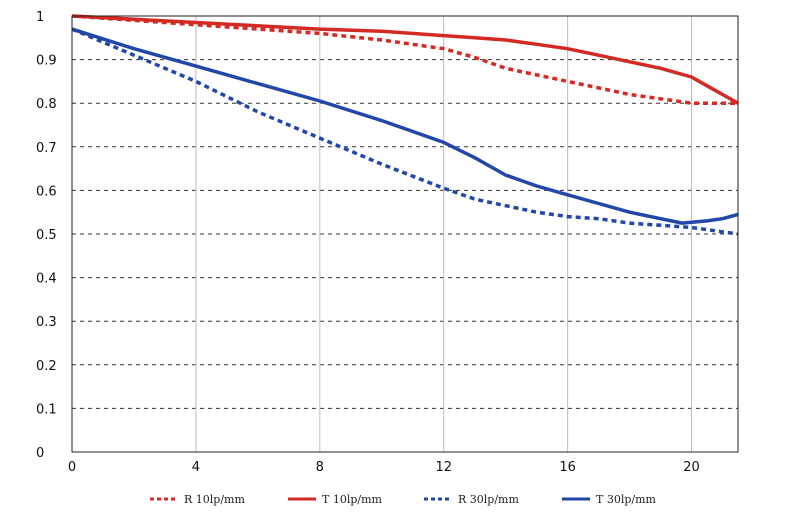 This screenshot has width=788, height=524. Describe the element at coordinates (352, 499) in the screenshot. I see `legend-label: T 10lp/mm` at that location.